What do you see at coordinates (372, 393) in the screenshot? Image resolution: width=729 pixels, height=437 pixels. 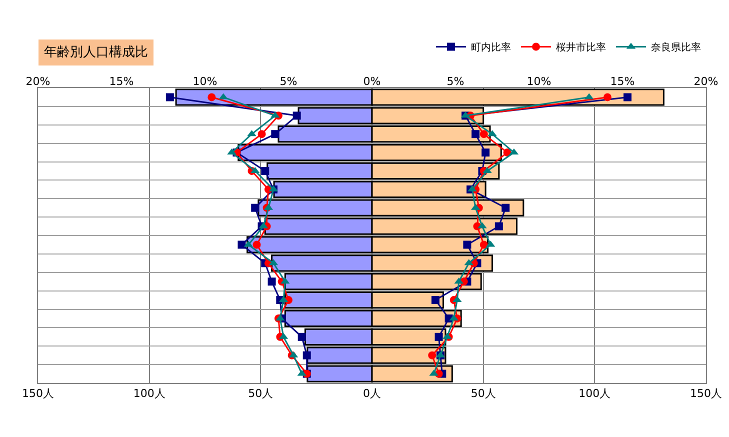 I see `x-tick-label: 0人` at bounding box center [372, 393].